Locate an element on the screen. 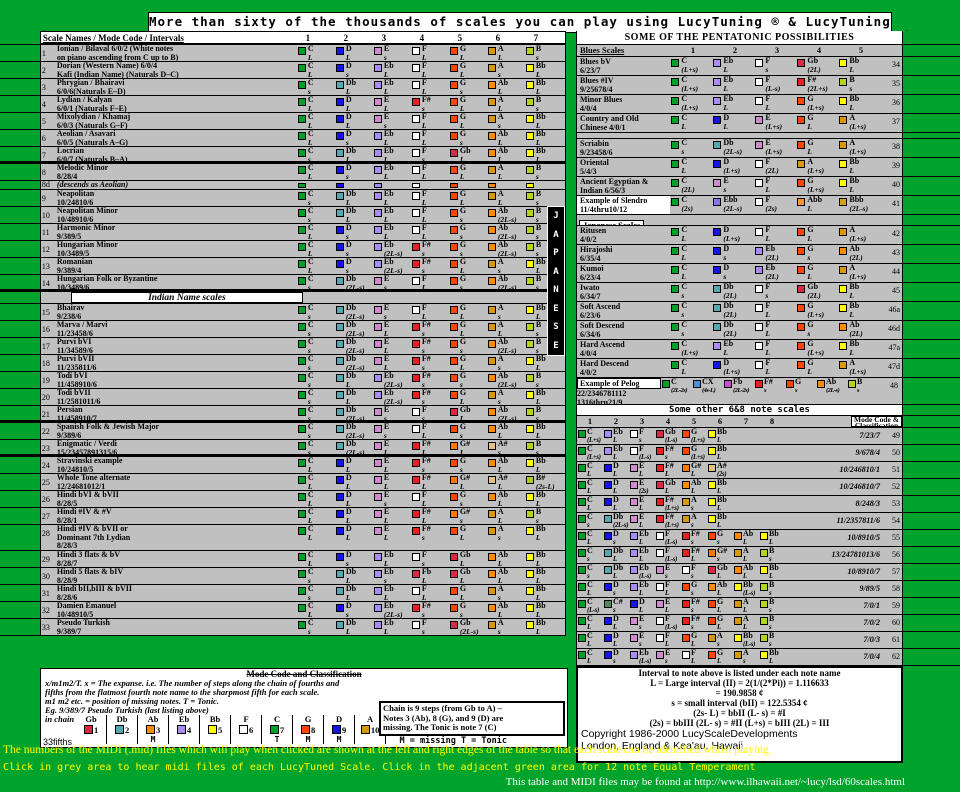 The image size is (960, 792). pentatonic-row-content: Ritusen 4/0/2 C L D (L+s) F L G L A (L+s) 42 is located at coordinates (739, 235).